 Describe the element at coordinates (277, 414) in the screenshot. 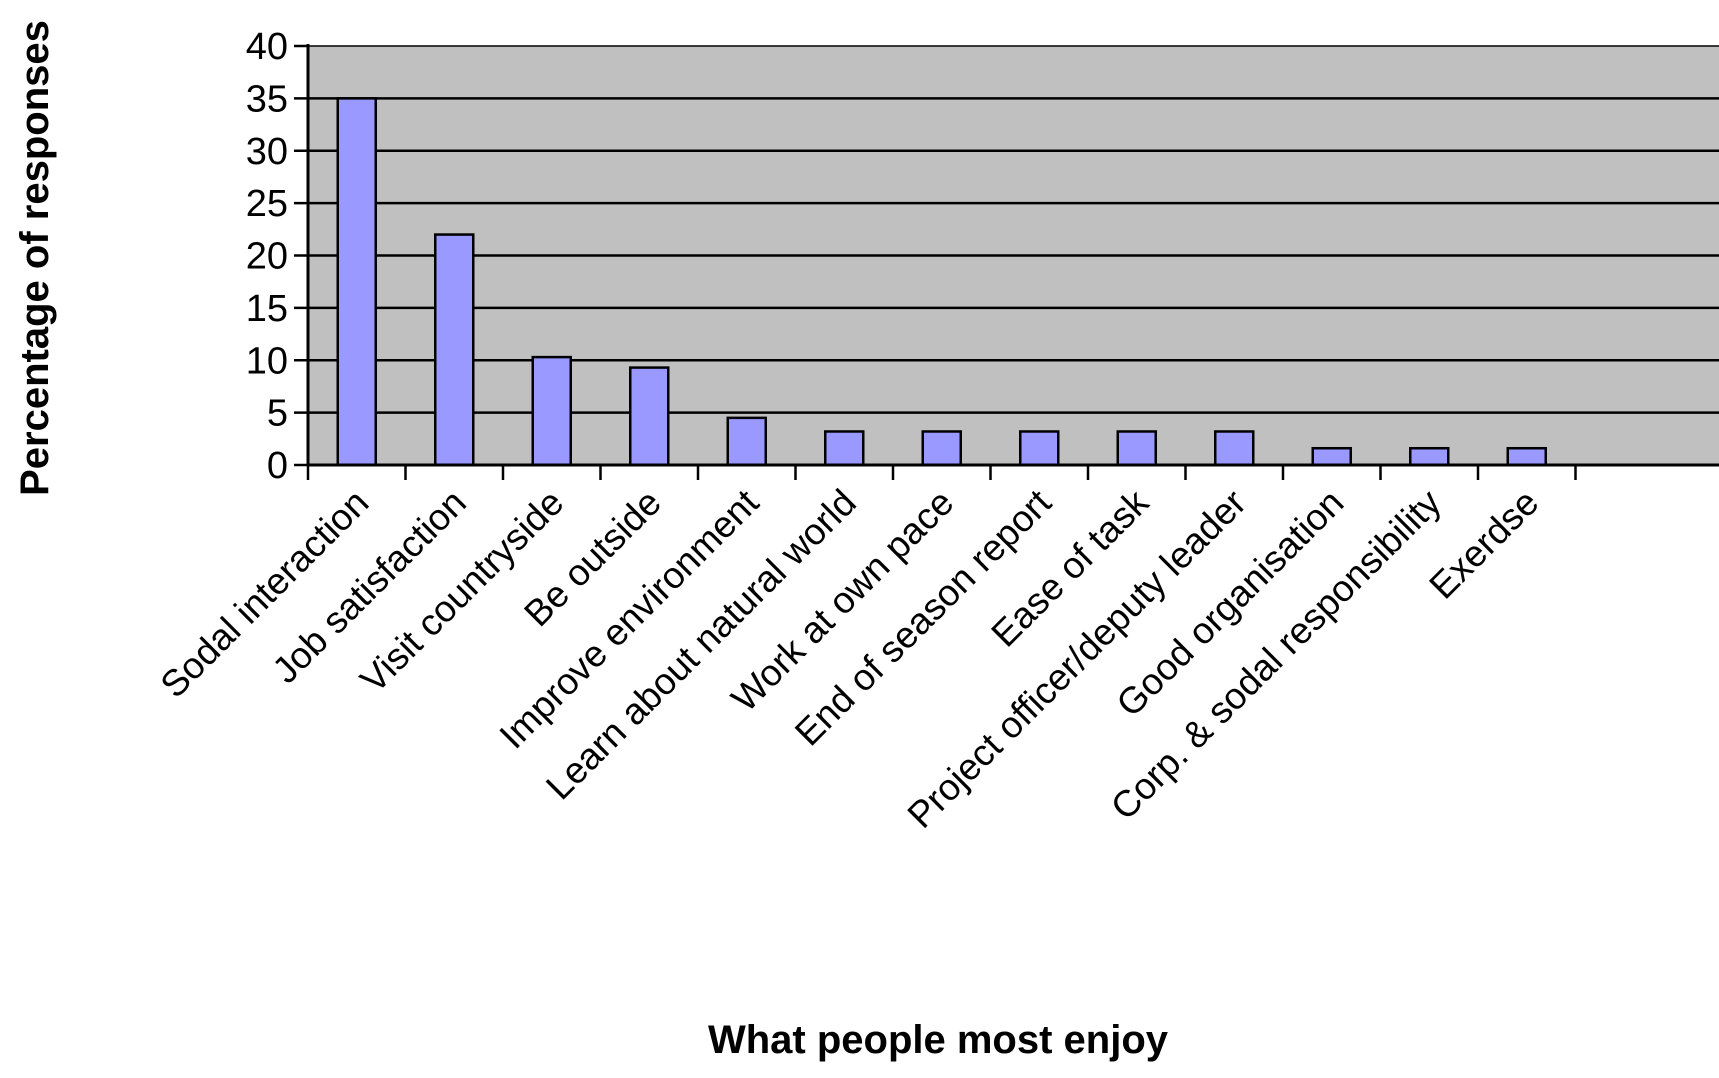

I see `y-tick-label: 5` at that location.